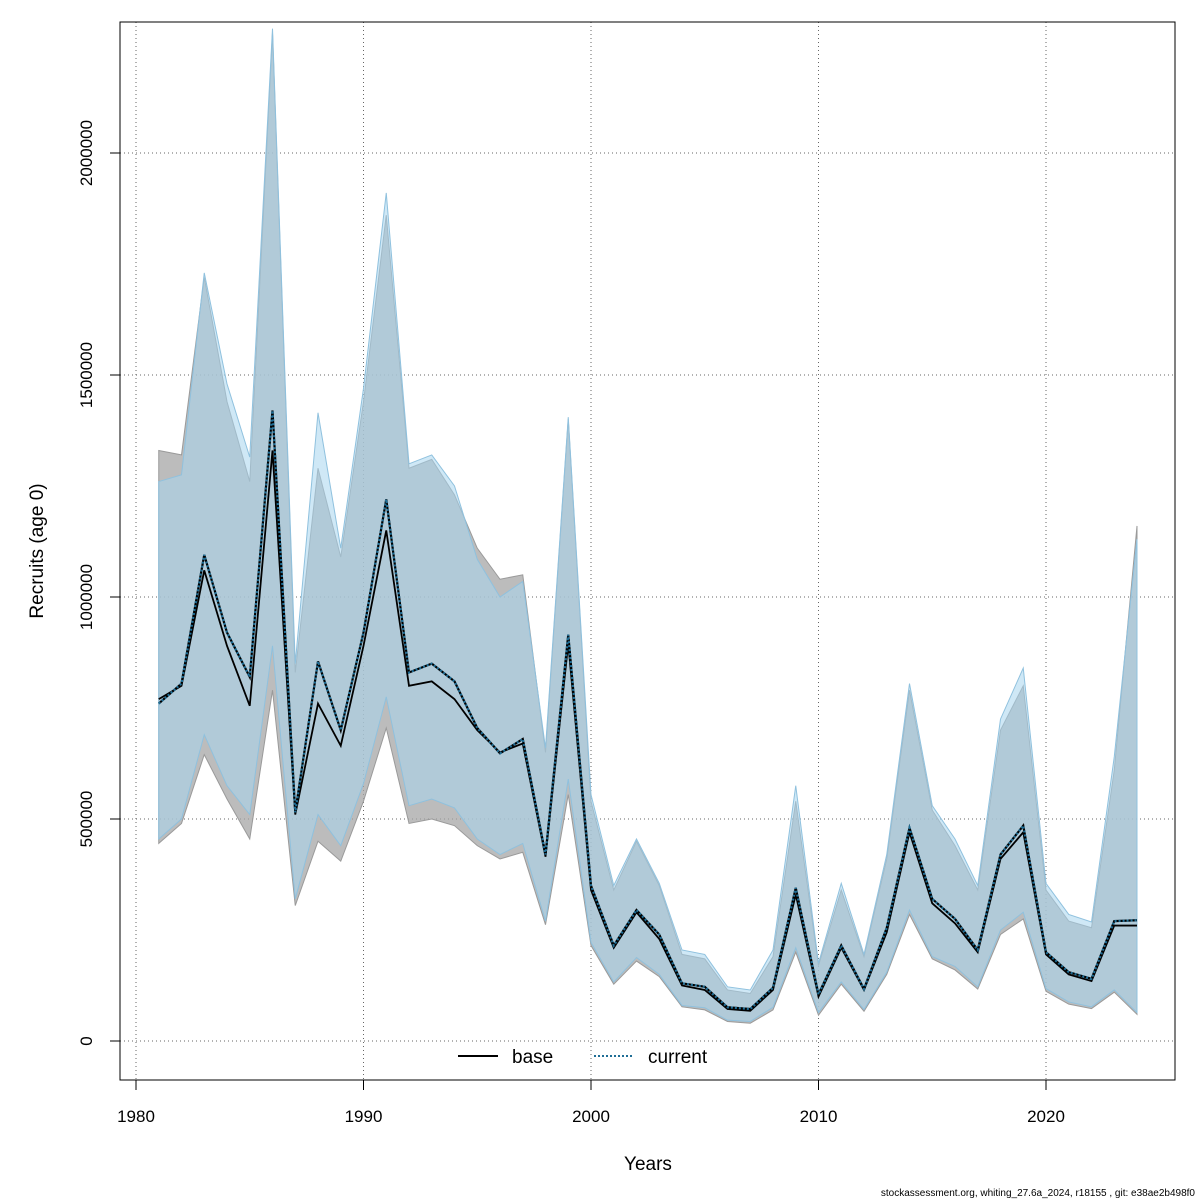 This screenshot has width=1200, height=1200. I want to click on y-tick-label: 1500000, so click(86, 375).